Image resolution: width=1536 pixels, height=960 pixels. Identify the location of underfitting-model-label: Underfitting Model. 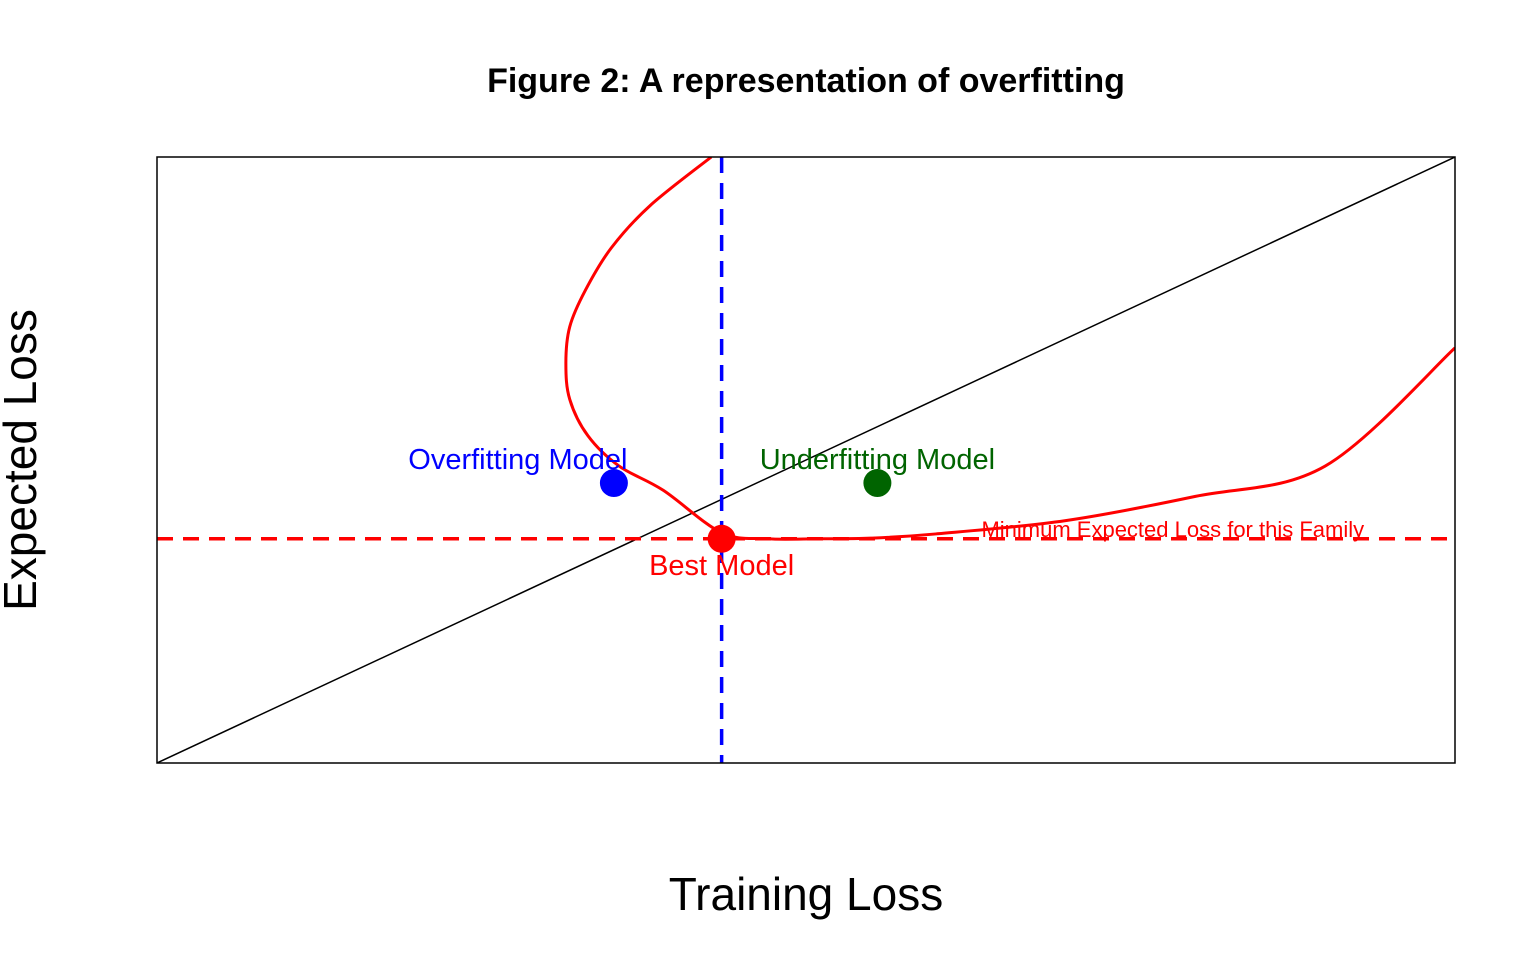
(877, 460).